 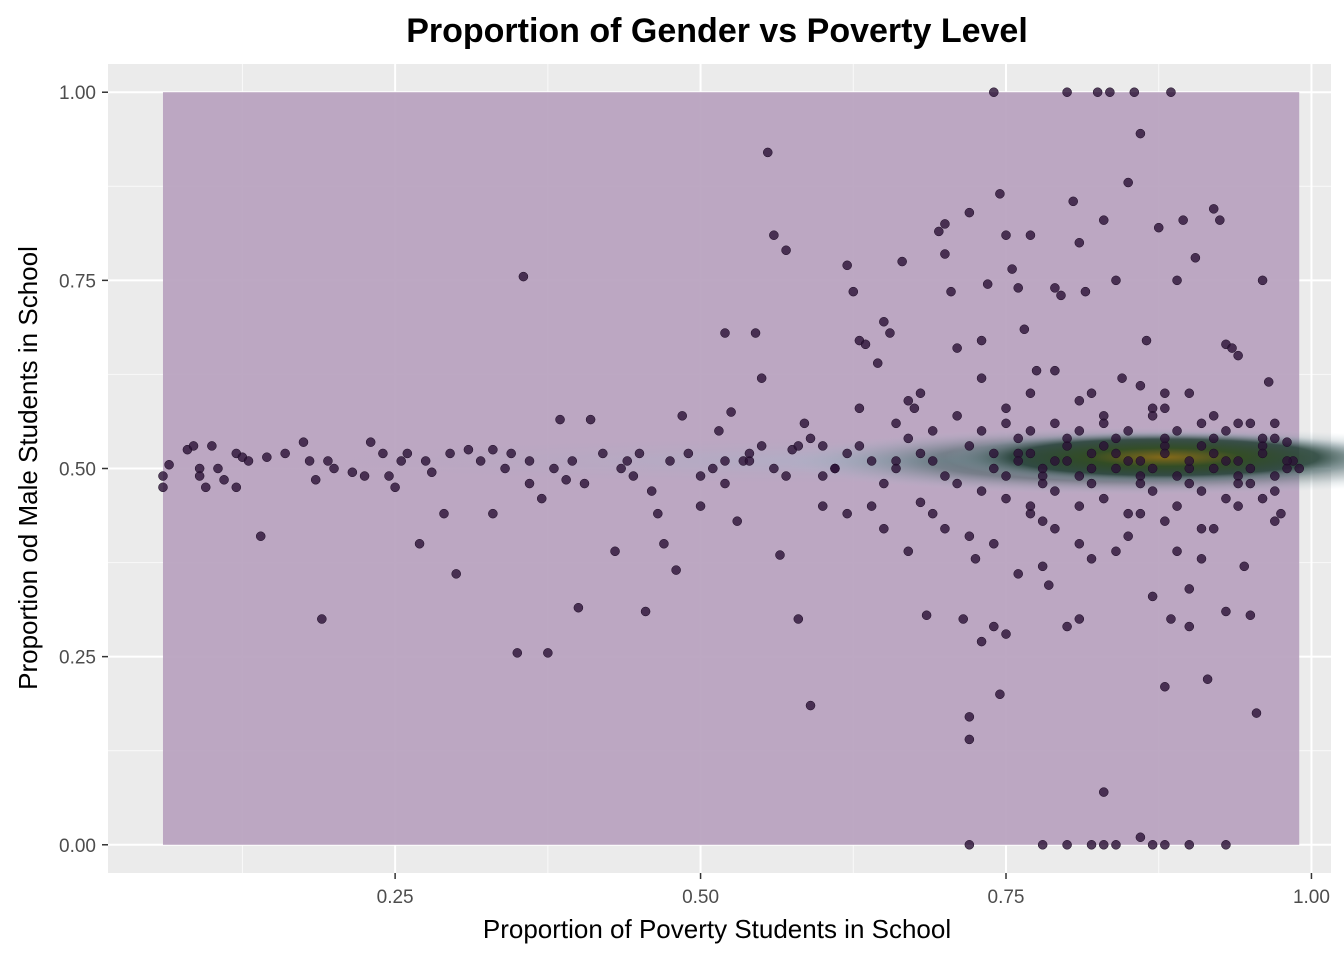 I want to click on x-tick-label: 0.50, so click(x=700, y=897).